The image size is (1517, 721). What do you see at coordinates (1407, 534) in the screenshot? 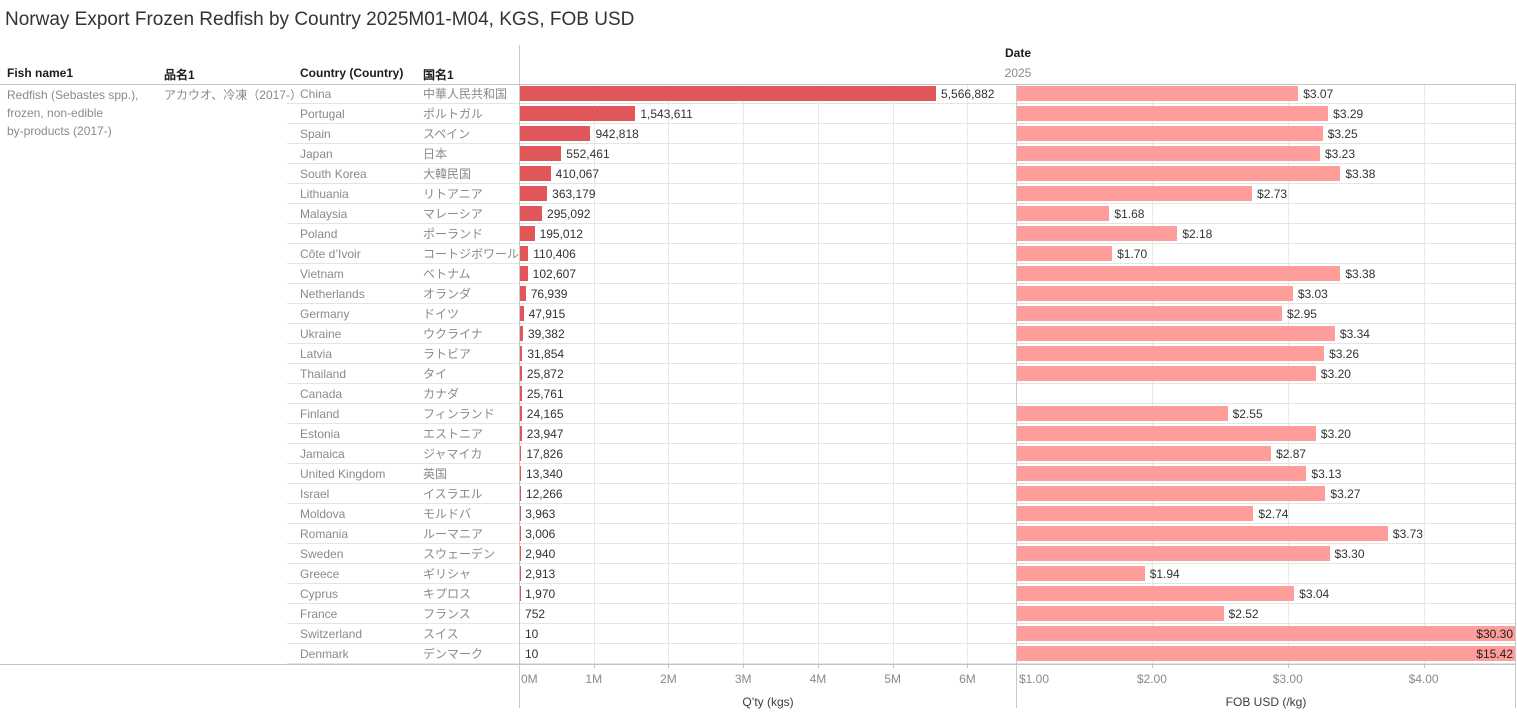
I see `fob-value-label: $3.73` at bounding box center [1407, 534].